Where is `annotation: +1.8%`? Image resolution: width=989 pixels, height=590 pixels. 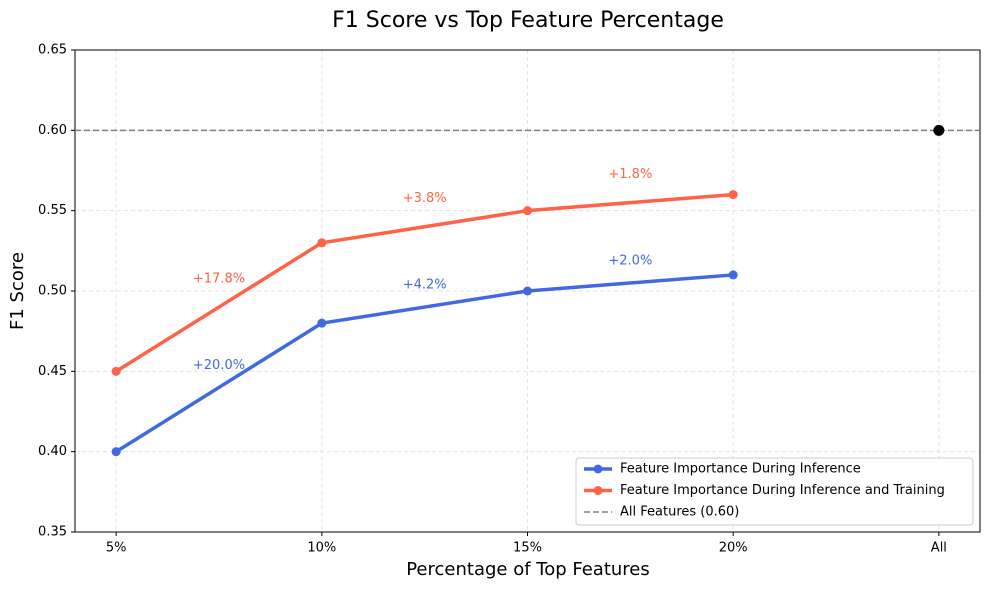 annotation: +1.8% is located at coordinates (630, 174).